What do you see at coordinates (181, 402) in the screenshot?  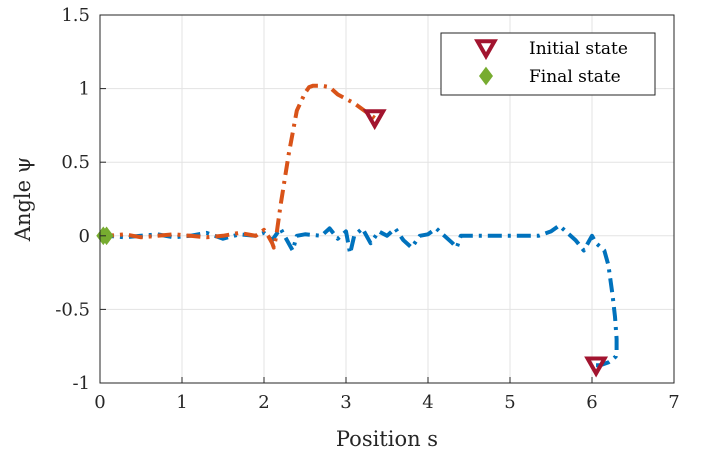 I see `x-tick-label: 1` at bounding box center [181, 402].